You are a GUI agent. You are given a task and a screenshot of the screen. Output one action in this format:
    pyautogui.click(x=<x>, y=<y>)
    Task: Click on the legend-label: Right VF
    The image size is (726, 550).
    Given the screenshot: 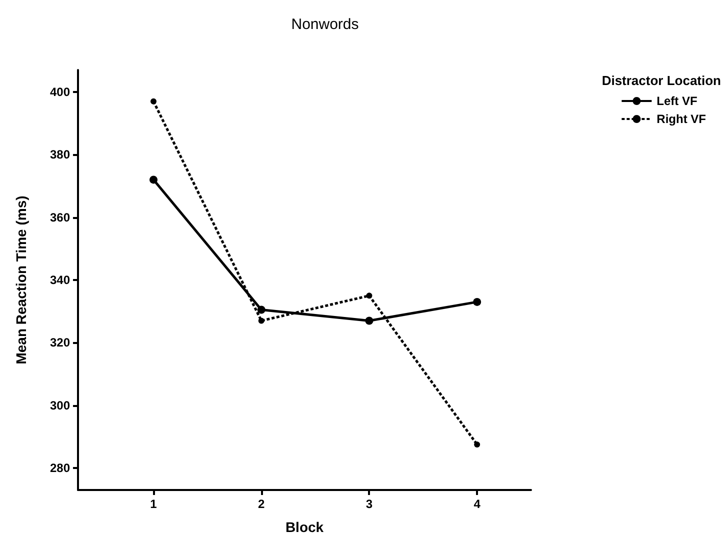 What is the action you would take?
    pyautogui.click(x=681, y=119)
    